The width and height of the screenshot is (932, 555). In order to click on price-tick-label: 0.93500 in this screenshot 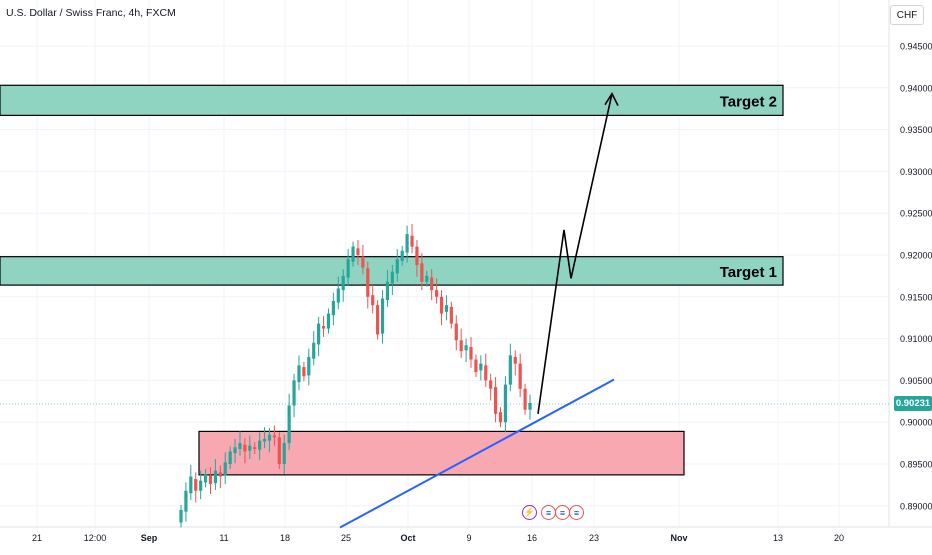, I will do `click(916, 130)`.